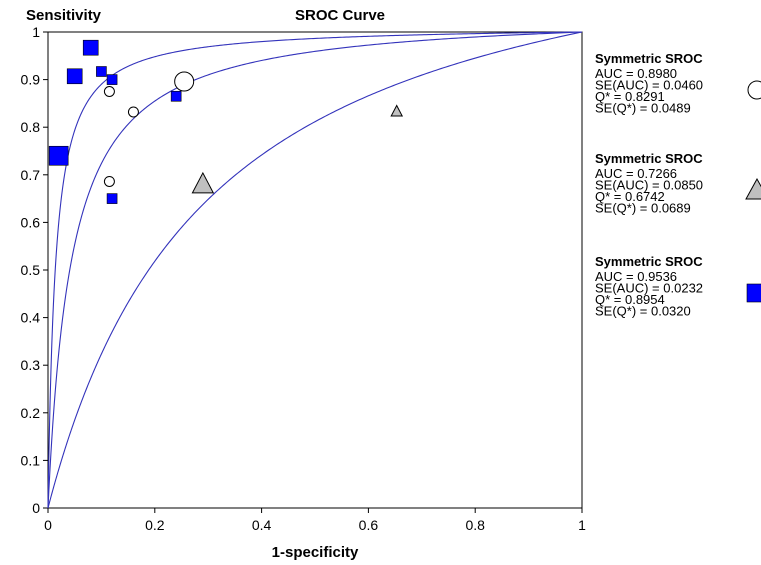 This screenshot has height=565, width=761. I want to click on y-tick-label: 0, so click(36, 508).